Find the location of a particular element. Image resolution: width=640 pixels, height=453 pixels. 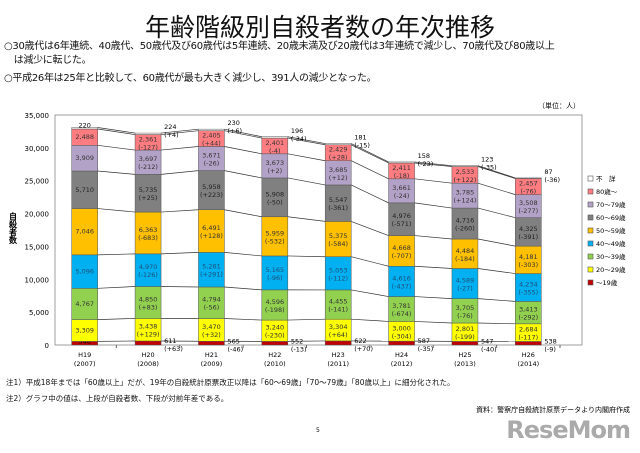

x-tick-label: H22 is located at coordinates (274, 355).